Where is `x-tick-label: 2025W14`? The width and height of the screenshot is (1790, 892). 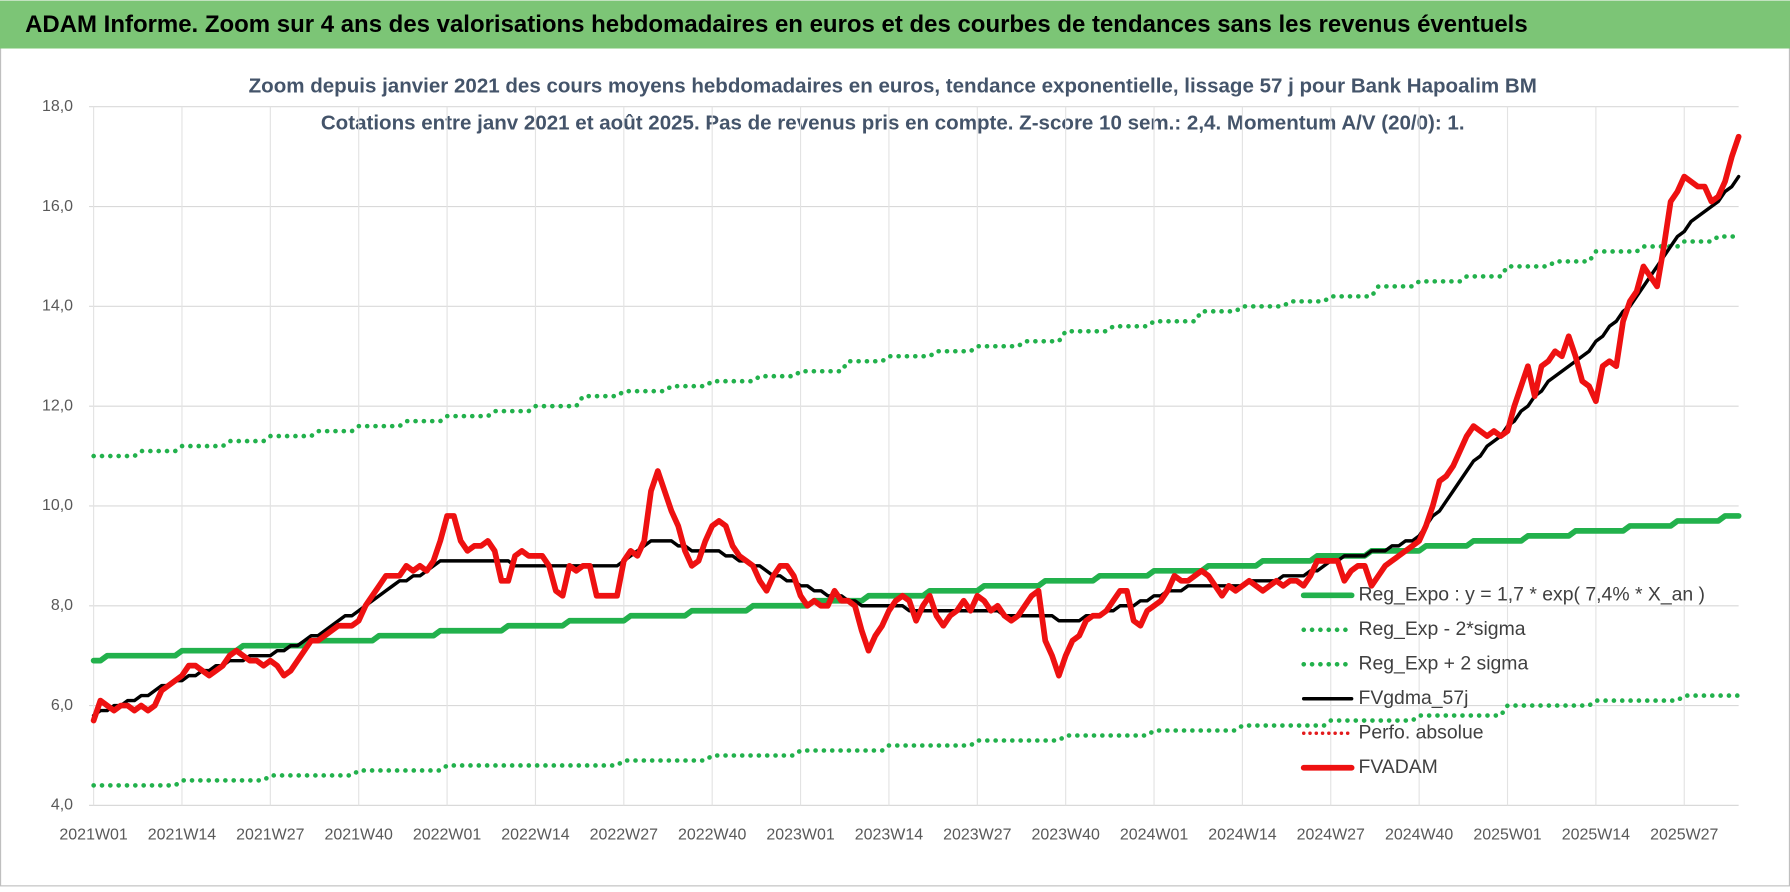
x-tick-label: 2025W14 is located at coordinates (1596, 834).